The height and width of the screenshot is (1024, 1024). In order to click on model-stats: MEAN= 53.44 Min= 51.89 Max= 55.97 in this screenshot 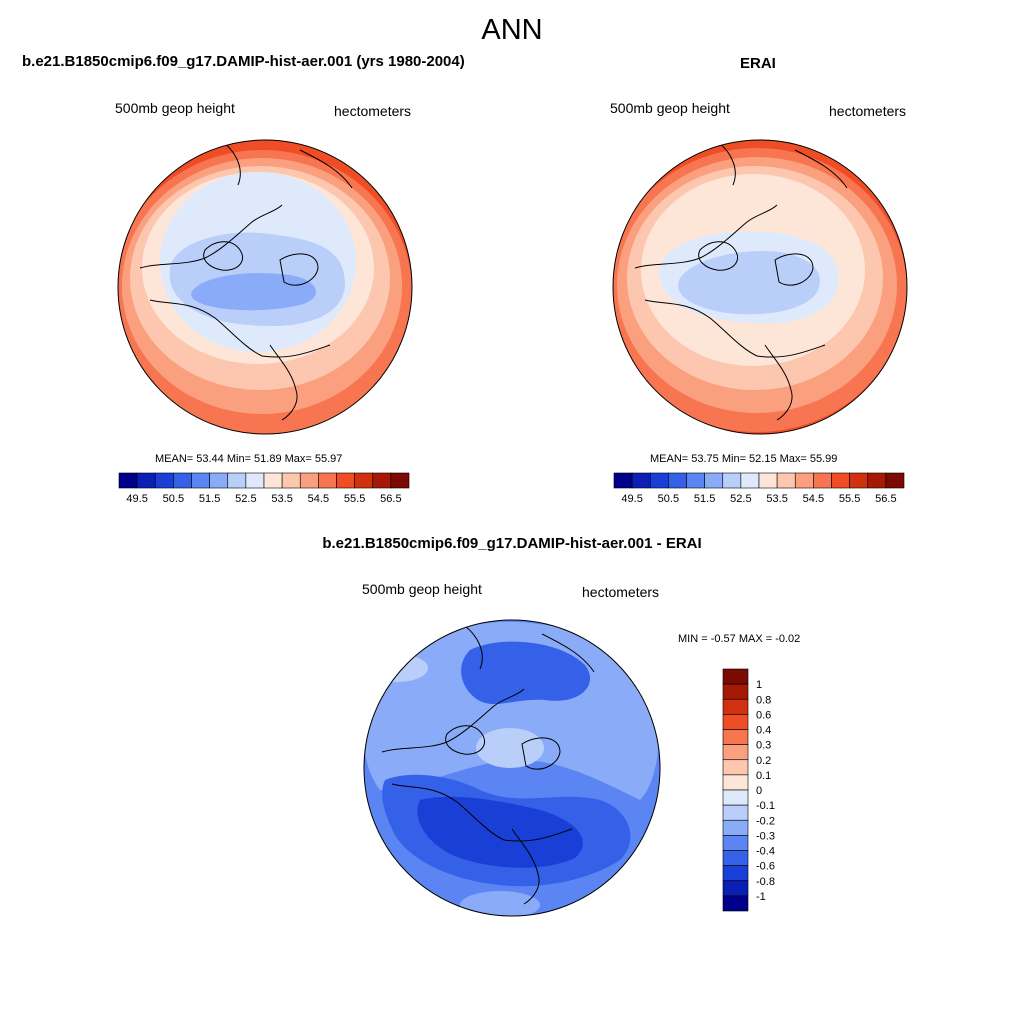, I will do `click(249, 459)`.